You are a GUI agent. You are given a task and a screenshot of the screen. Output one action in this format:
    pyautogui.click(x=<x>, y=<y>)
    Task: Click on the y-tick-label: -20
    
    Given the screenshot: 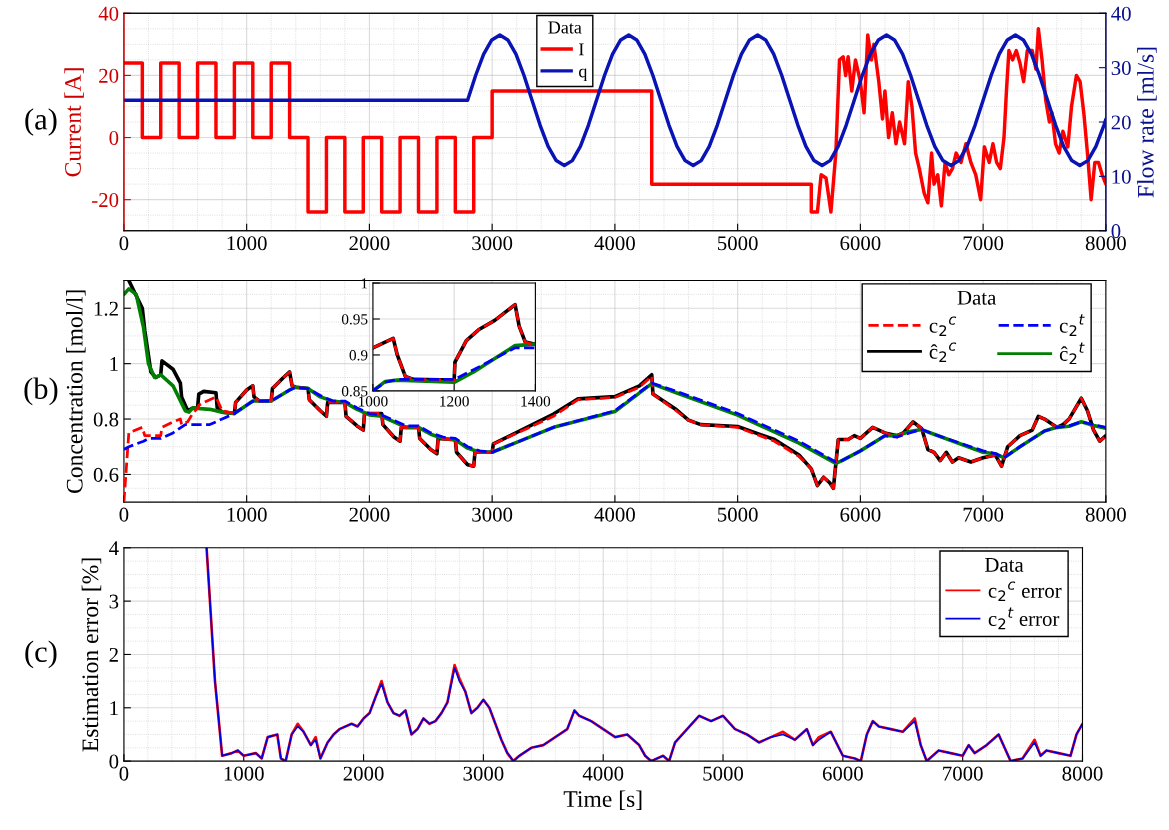 What is the action you would take?
    pyautogui.click(x=105, y=200)
    